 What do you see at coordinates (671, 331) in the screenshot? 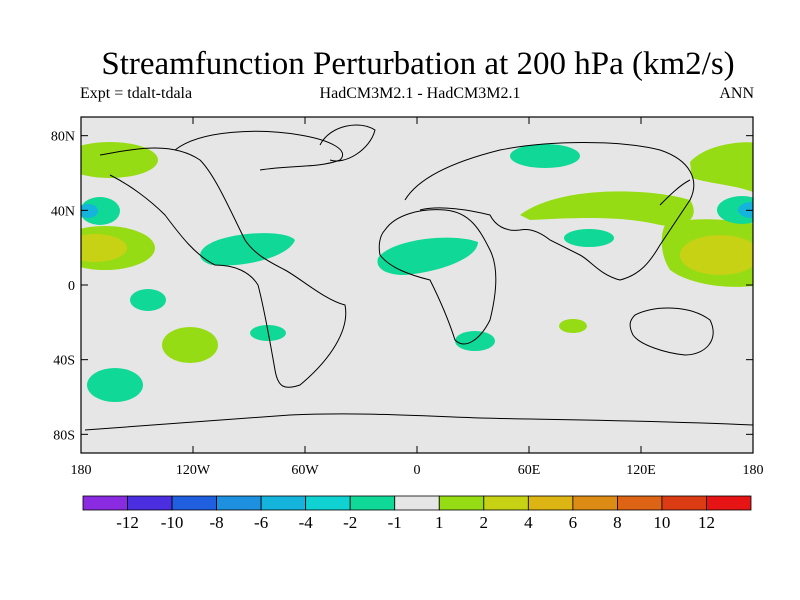
I see `australia-coast` at bounding box center [671, 331].